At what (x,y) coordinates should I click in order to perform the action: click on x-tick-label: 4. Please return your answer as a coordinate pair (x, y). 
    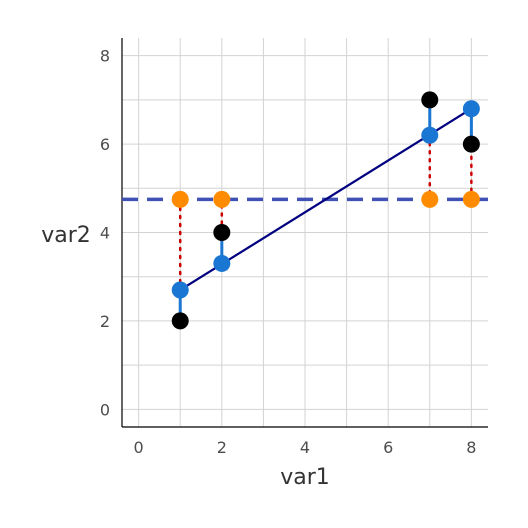
    Looking at the image, I should click on (305, 447).